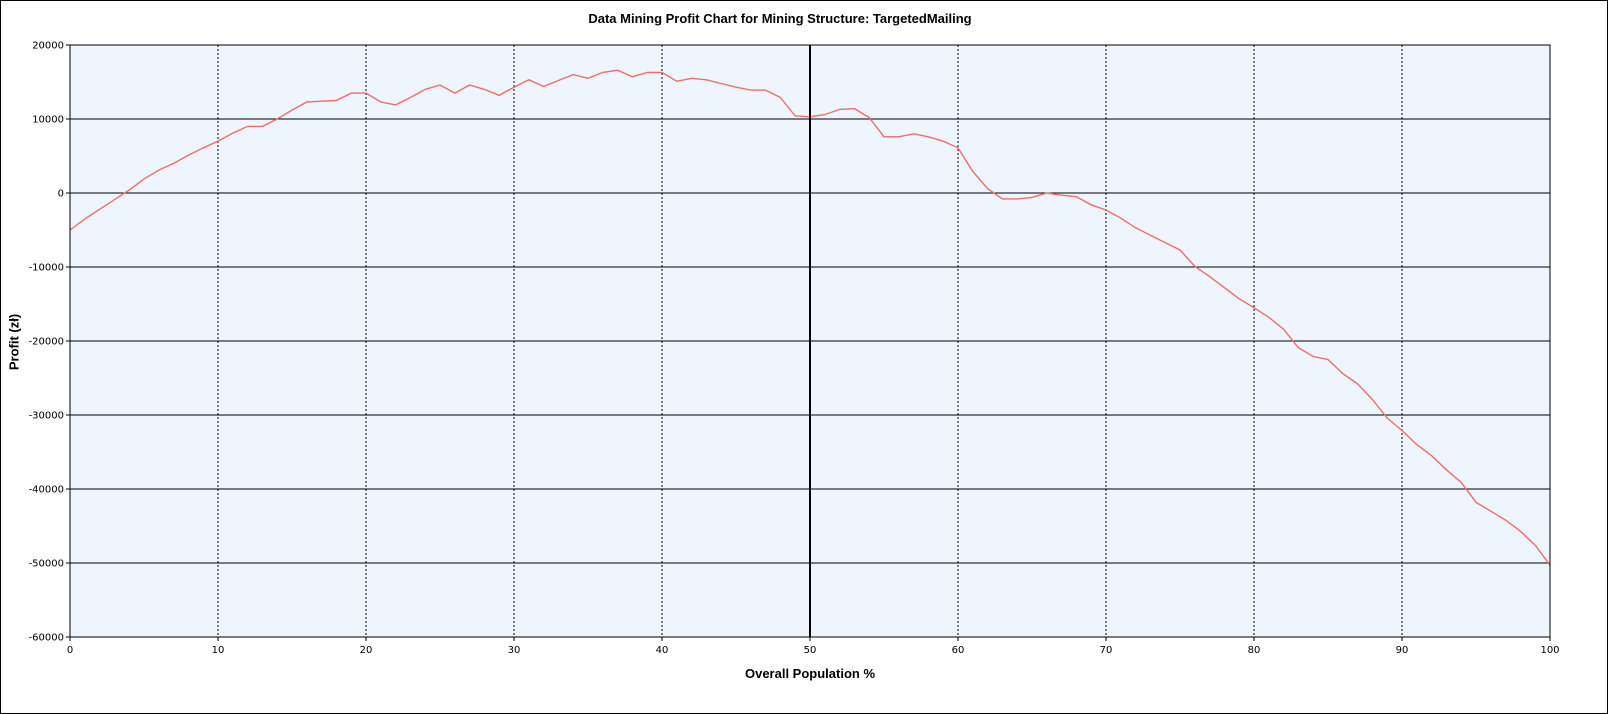 This screenshot has width=1608, height=714. Describe the element at coordinates (46, 342) in the screenshot. I see `y-tick-label: -20000` at that location.